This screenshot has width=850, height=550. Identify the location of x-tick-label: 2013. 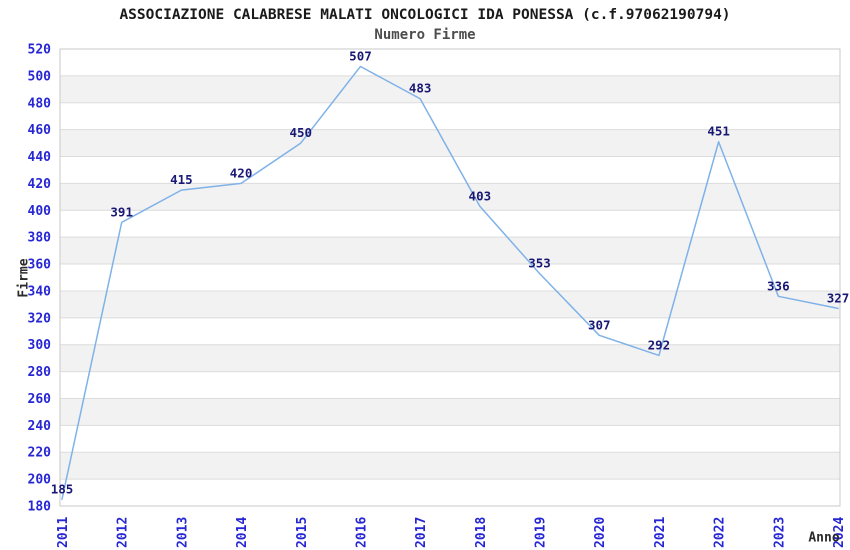
(182, 532).